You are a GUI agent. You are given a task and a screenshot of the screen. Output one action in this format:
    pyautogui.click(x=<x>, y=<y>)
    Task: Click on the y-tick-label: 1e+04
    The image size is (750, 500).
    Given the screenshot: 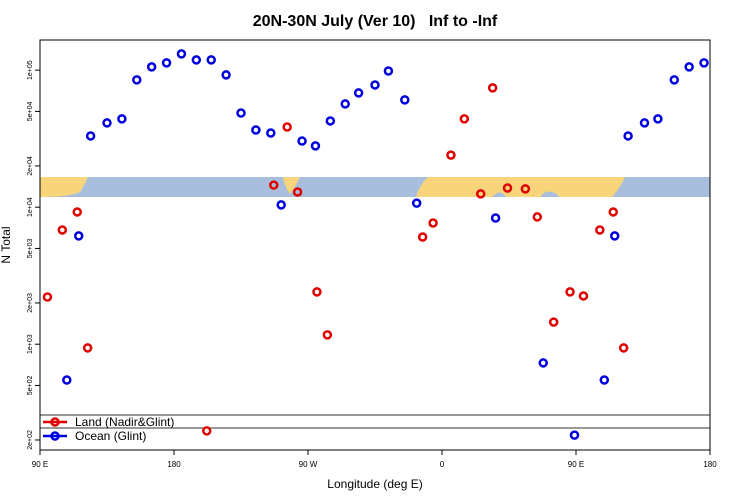 What is the action you would take?
    pyautogui.click(x=30, y=207)
    